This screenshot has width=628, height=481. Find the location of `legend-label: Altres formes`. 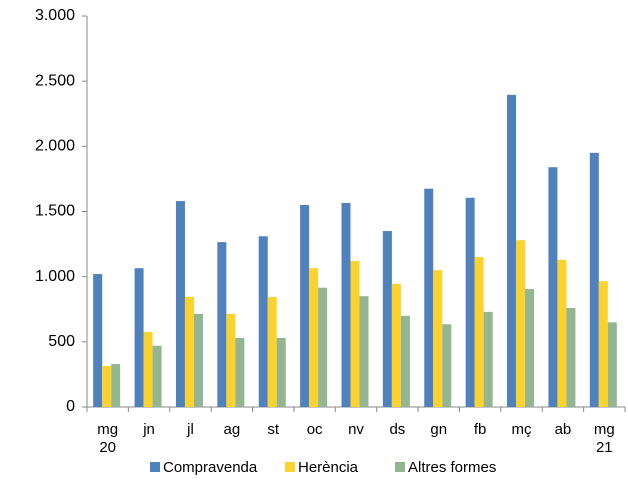

legend-label: Altres formes is located at coordinates (452, 467).